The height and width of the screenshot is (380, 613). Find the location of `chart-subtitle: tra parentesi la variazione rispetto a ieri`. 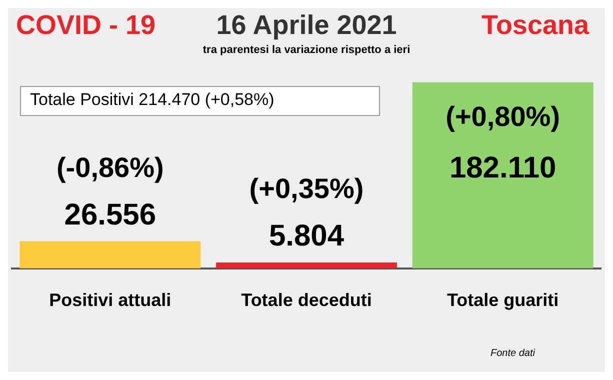

chart-subtitle: tra parentesi la variazione rispetto a ieri is located at coordinates (307, 50).